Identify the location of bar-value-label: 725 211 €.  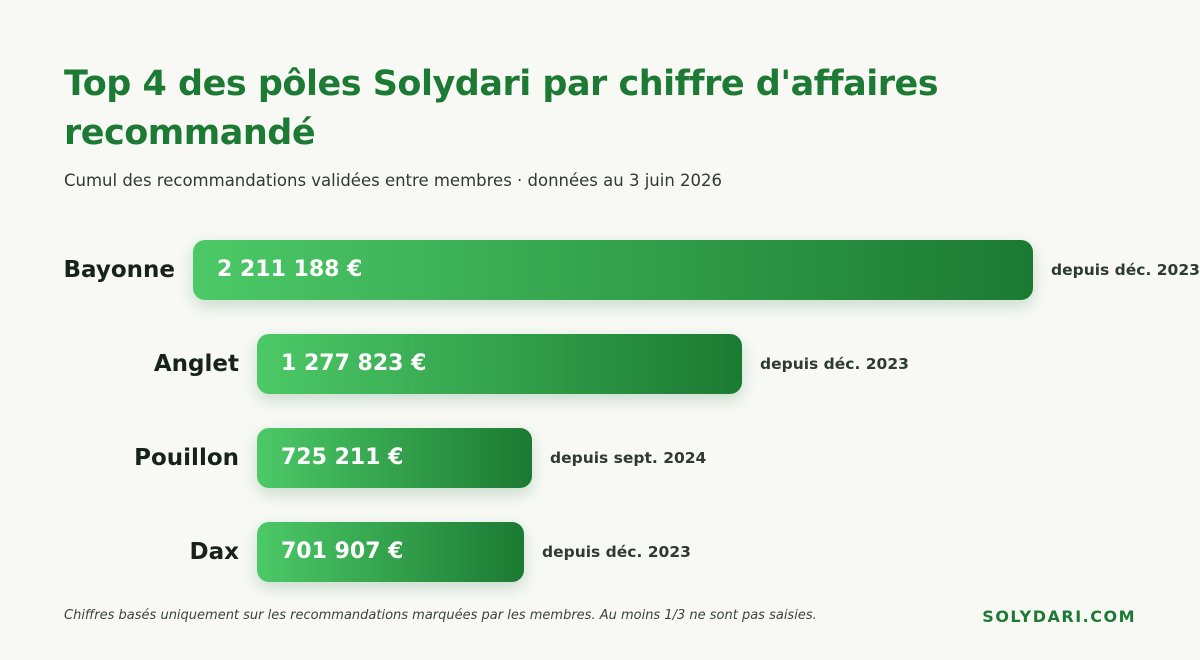
(342, 457).